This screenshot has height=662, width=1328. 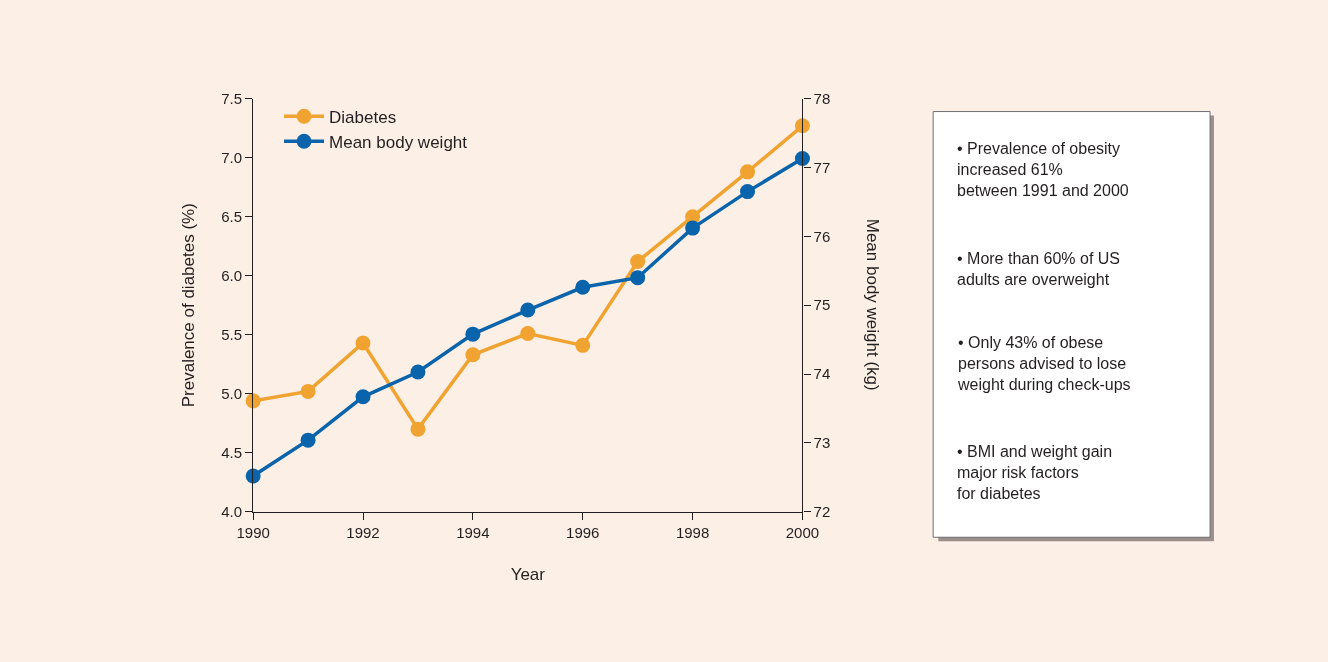 What do you see at coordinates (802, 532) in the screenshot?
I see `x-tick-label: 2000` at bounding box center [802, 532].